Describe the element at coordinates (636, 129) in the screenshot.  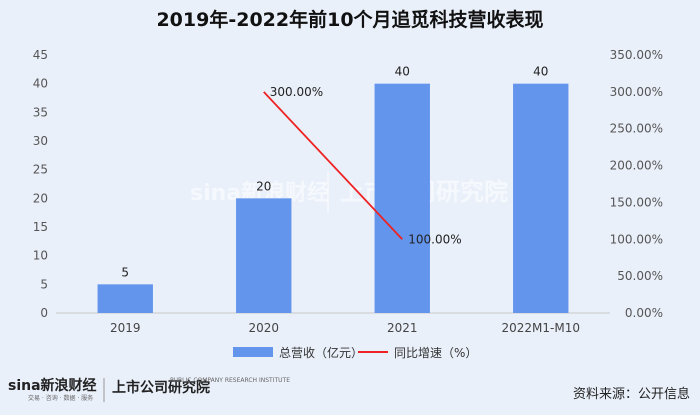
I see `right-tick-label: 250.00%` at that location.